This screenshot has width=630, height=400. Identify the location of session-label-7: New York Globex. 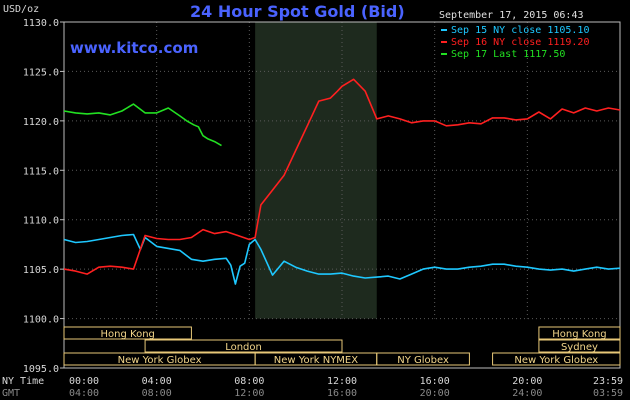
(556, 360).